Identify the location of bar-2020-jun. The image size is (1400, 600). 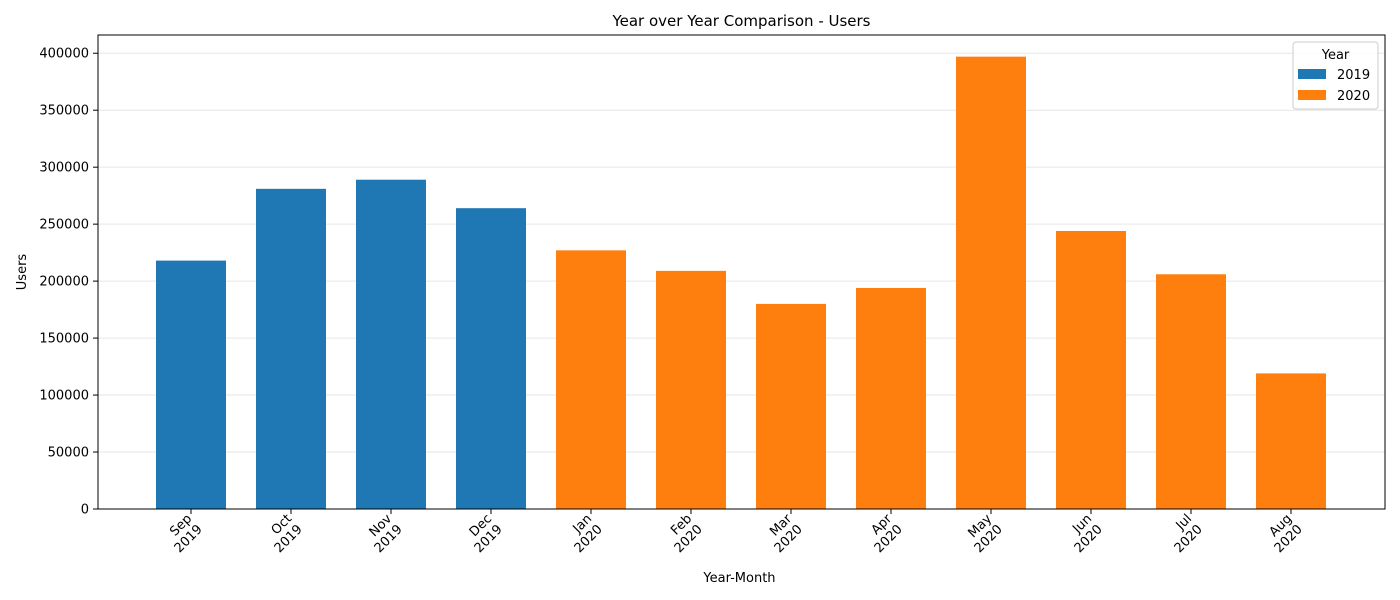
(1091, 369).